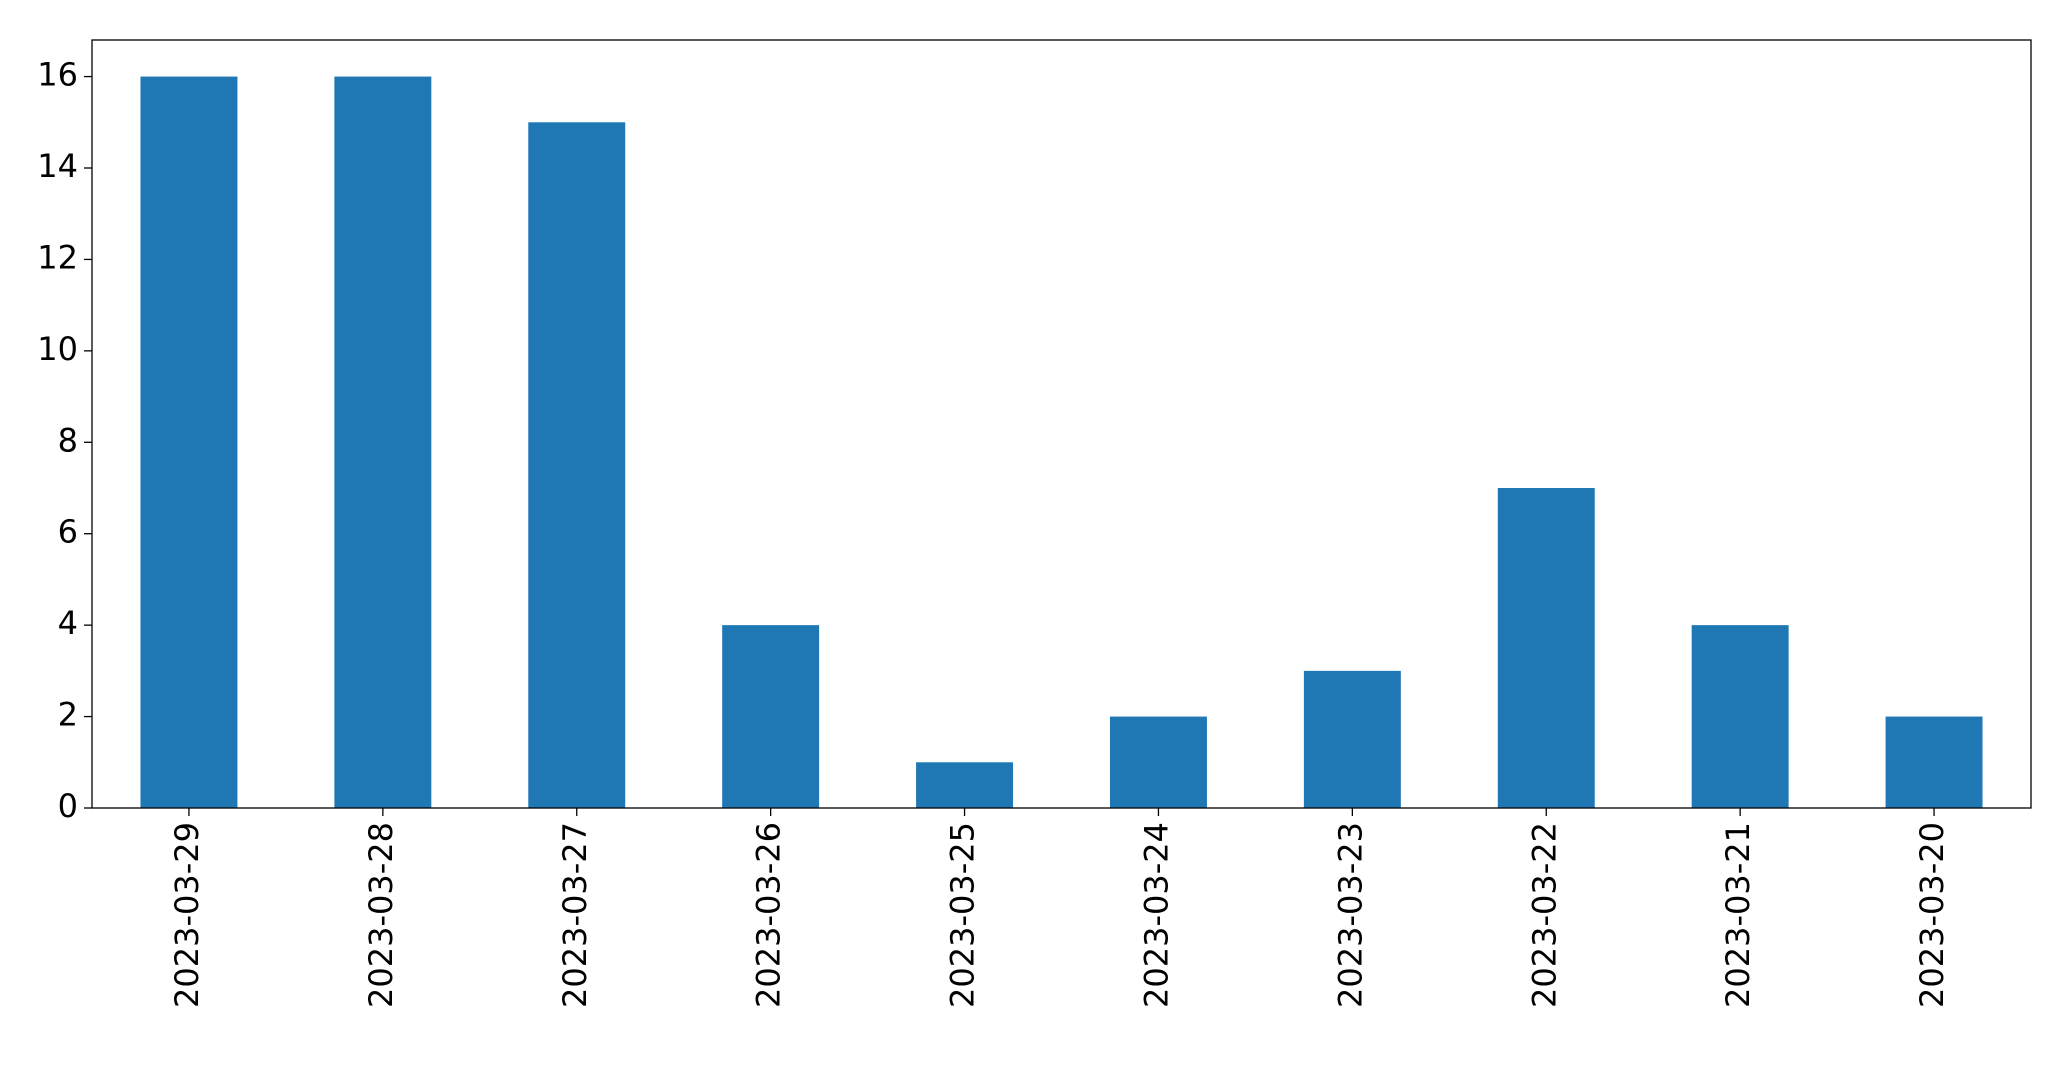 This screenshot has width=2071, height=1065. What do you see at coordinates (57, 257) in the screenshot?
I see `y-tick-label: 12` at bounding box center [57, 257].